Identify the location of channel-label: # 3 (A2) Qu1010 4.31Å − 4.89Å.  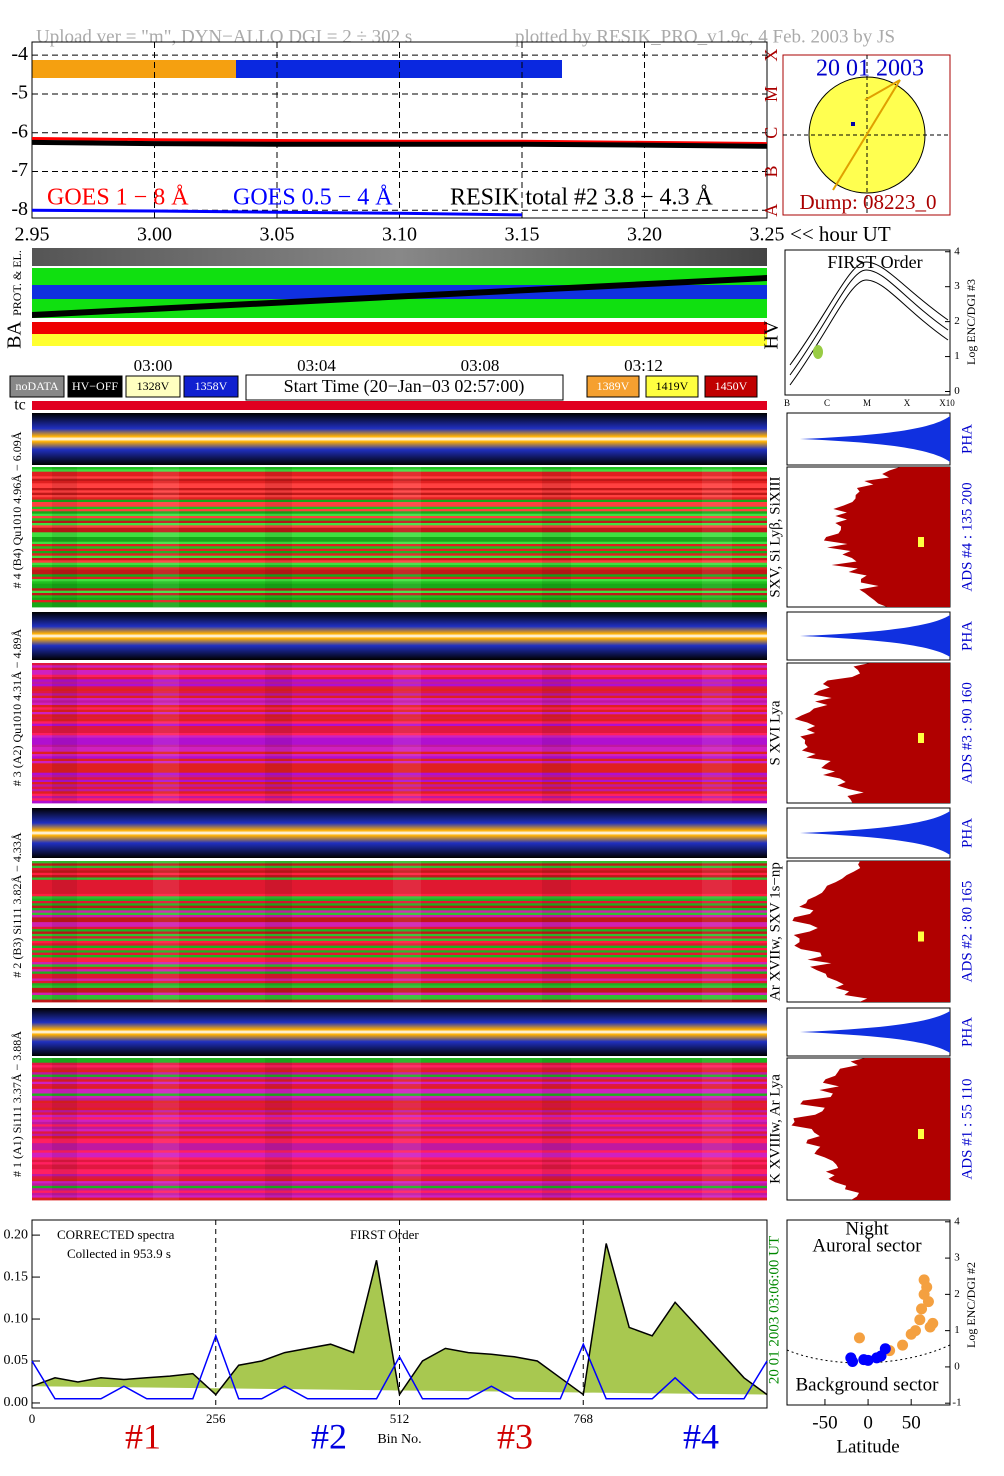
(17, 707).